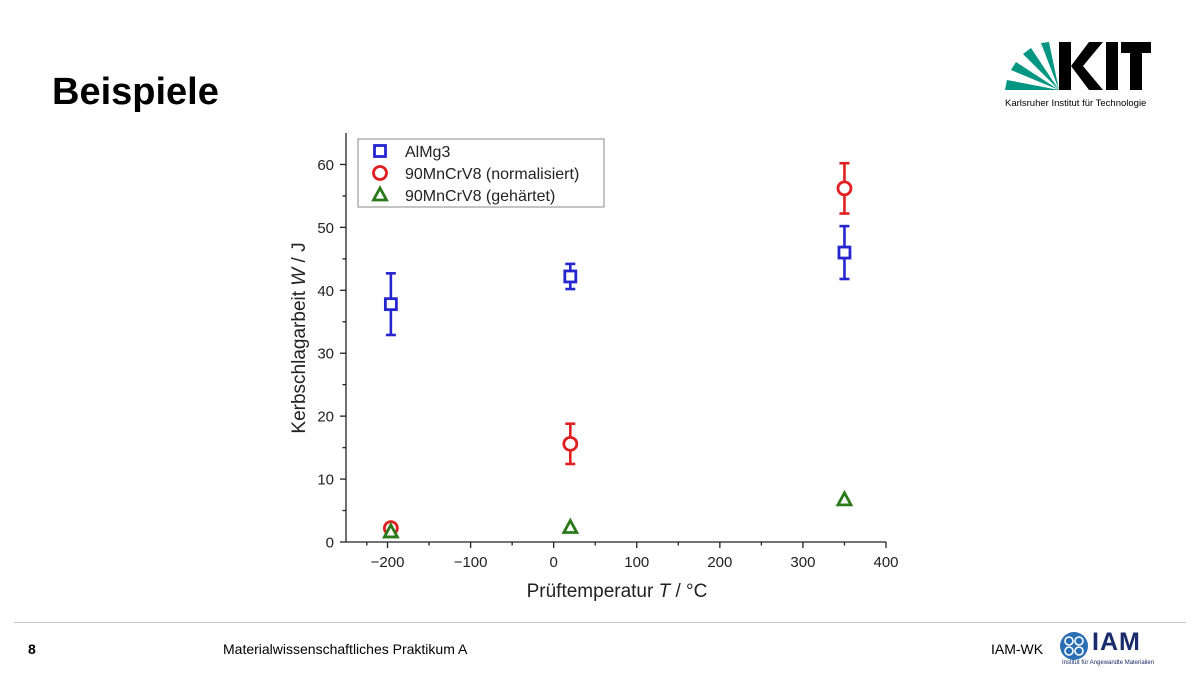 Image resolution: width=1200 pixels, height=675 pixels. I want to click on x-tick-label: 200, so click(719, 562).